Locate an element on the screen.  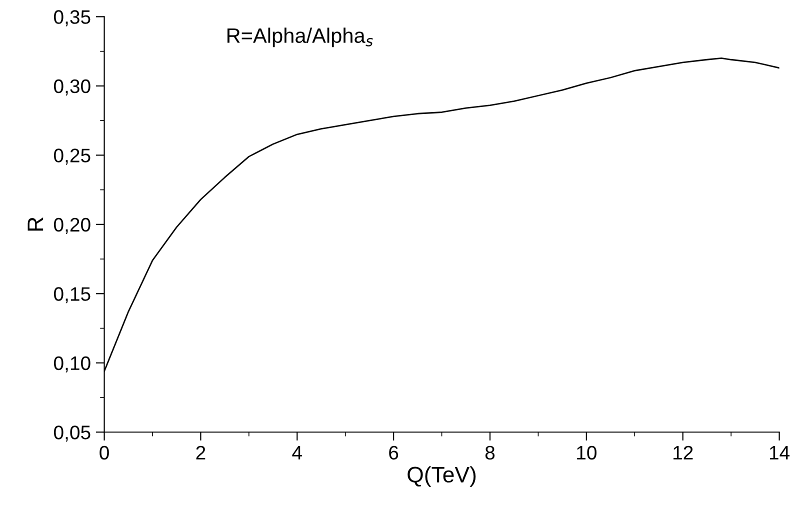
x-tick-label: 0 is located at coordinates (104, 453).